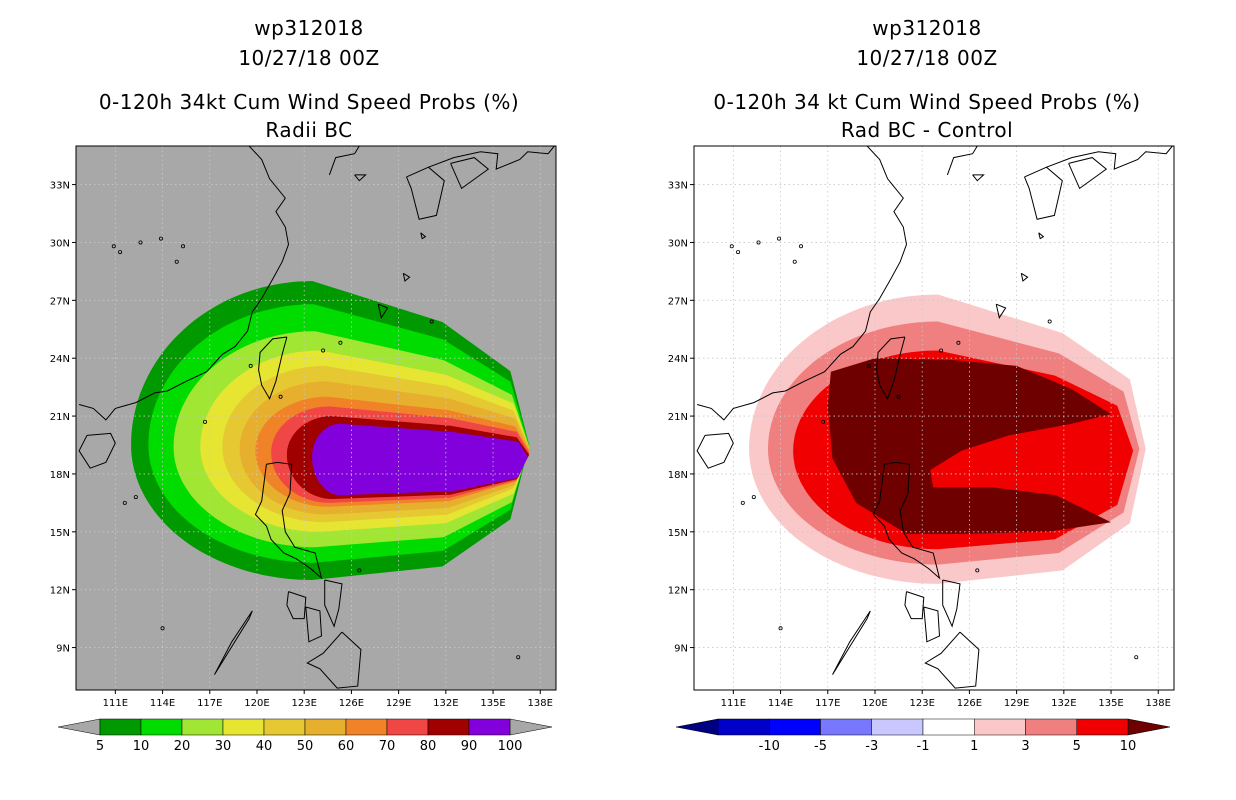 The width and height of the screenshot is (1236, 800). What do you see at coordinates (1025, 746) in the screenshot?
I see `right-colorbar-label: 3` at bounding box center [1025, 746].